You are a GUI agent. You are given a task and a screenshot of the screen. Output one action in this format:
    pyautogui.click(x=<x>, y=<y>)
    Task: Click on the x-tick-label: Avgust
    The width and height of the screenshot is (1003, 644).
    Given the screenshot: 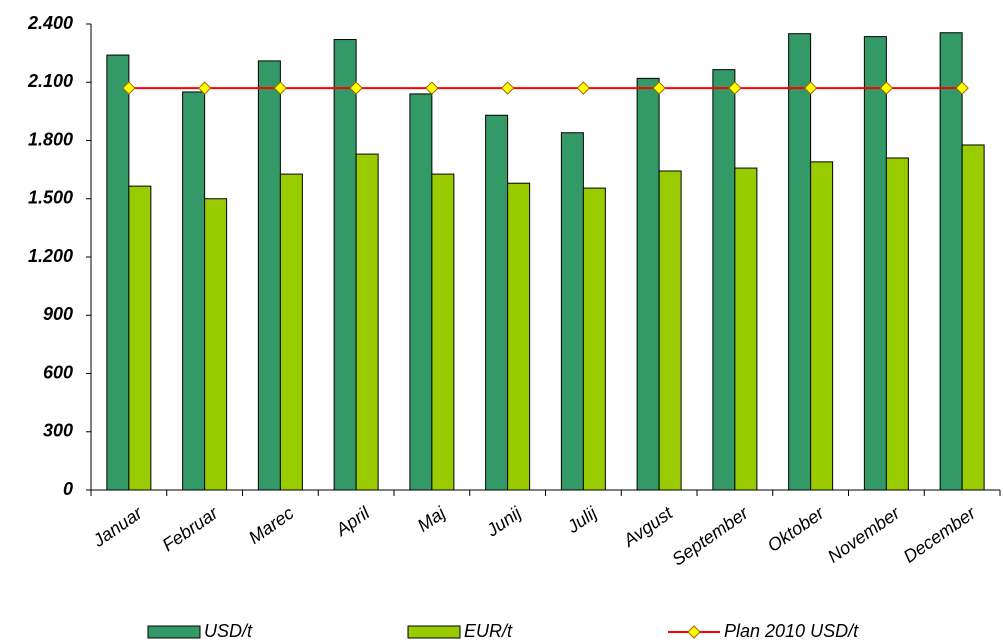 What is the action you would take?
    pyautogui.click(x=648, y=526)
    